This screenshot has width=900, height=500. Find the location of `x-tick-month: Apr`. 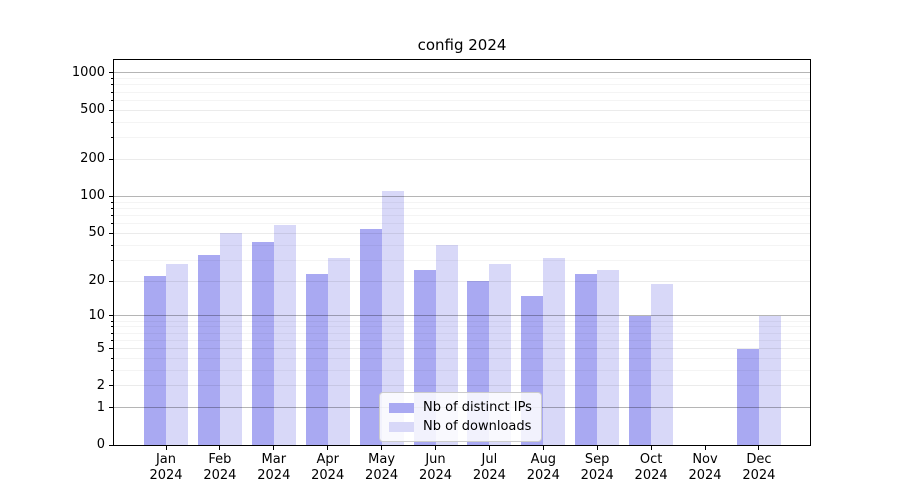

x-tick-month: Apr is located at coordinates (327, 459).